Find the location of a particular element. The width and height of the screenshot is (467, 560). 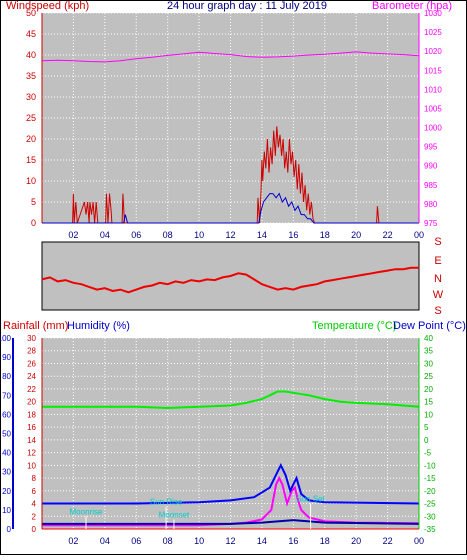

windspeed-tick-label: 25 is located at coordinates (31, 118).